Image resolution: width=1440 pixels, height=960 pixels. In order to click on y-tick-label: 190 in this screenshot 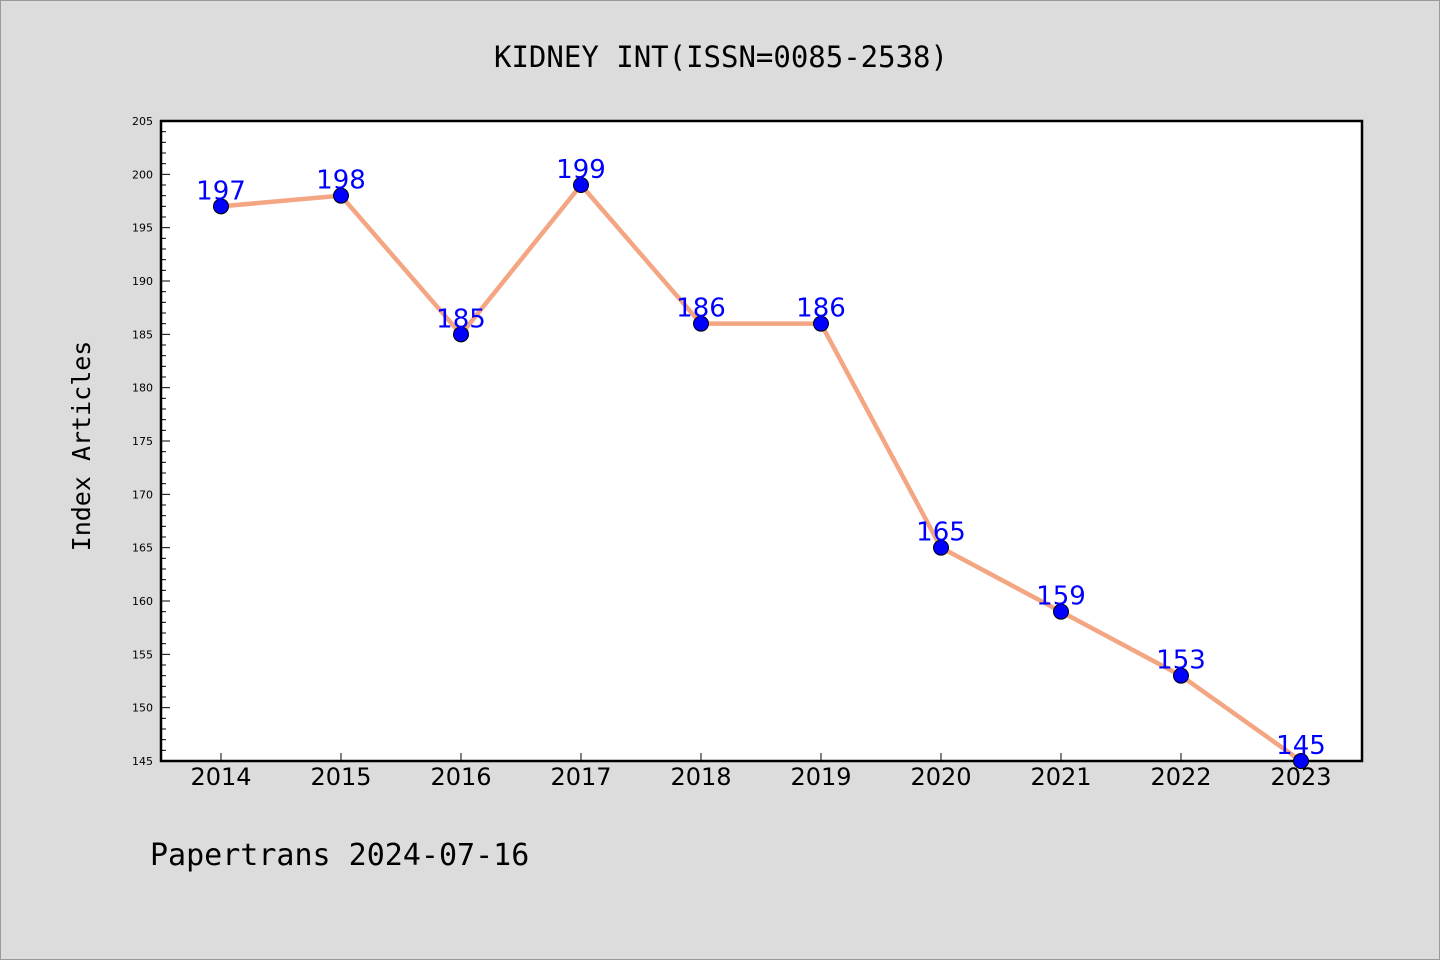, I will do `click(142, 281)`.